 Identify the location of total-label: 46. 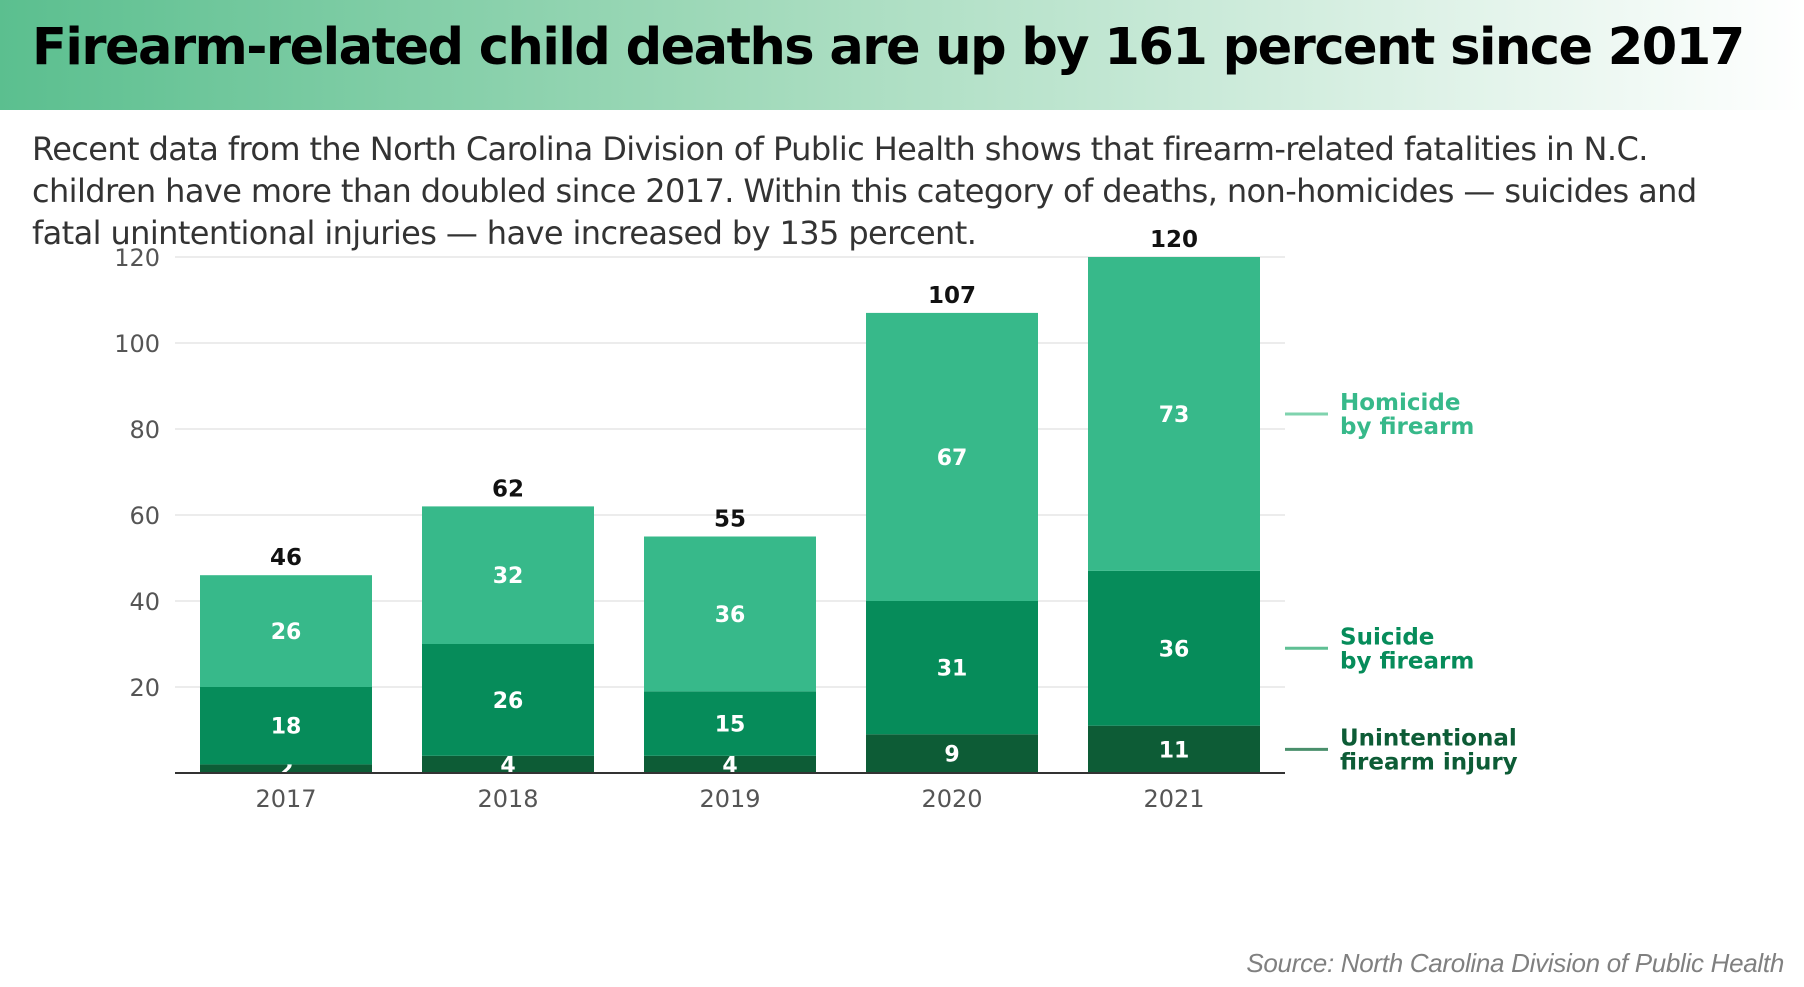
(286, 558).